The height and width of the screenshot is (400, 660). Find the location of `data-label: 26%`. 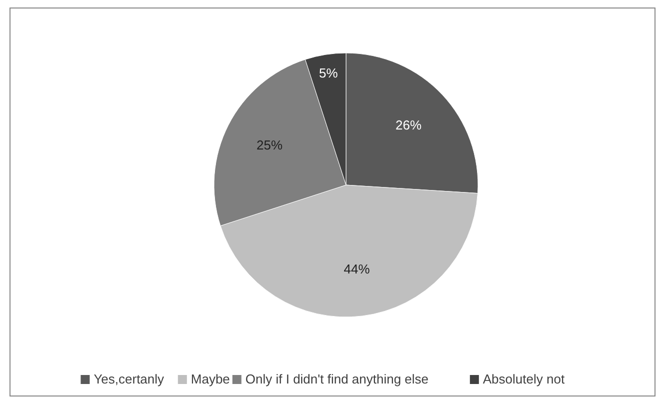

data-label: 26% is located at coordinates (409, 125).